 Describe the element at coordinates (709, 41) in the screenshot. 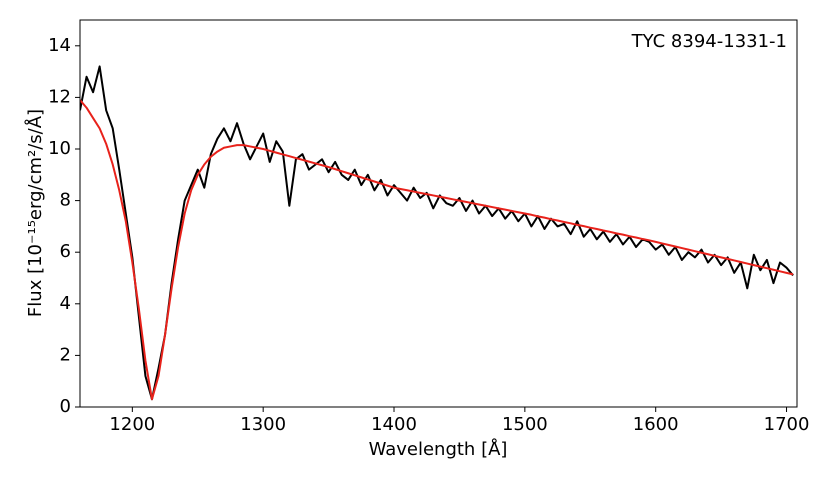

I see `annotation: TYC 8394-1331-1` at that location.